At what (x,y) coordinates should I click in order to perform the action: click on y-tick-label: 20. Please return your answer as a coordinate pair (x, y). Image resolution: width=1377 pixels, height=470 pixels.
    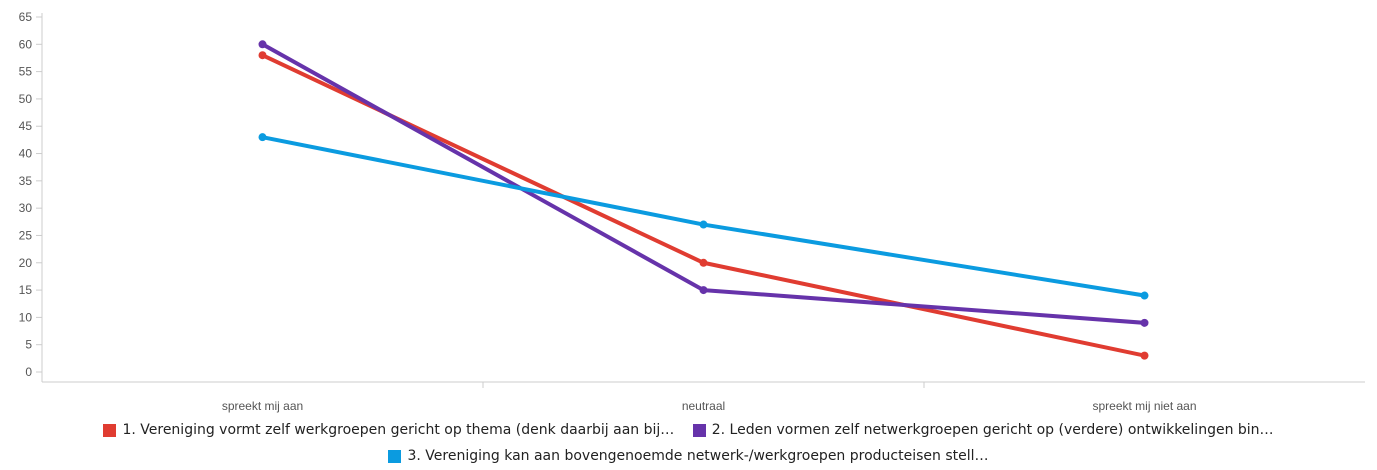
    Looking at the image, I should click on (26, 263).